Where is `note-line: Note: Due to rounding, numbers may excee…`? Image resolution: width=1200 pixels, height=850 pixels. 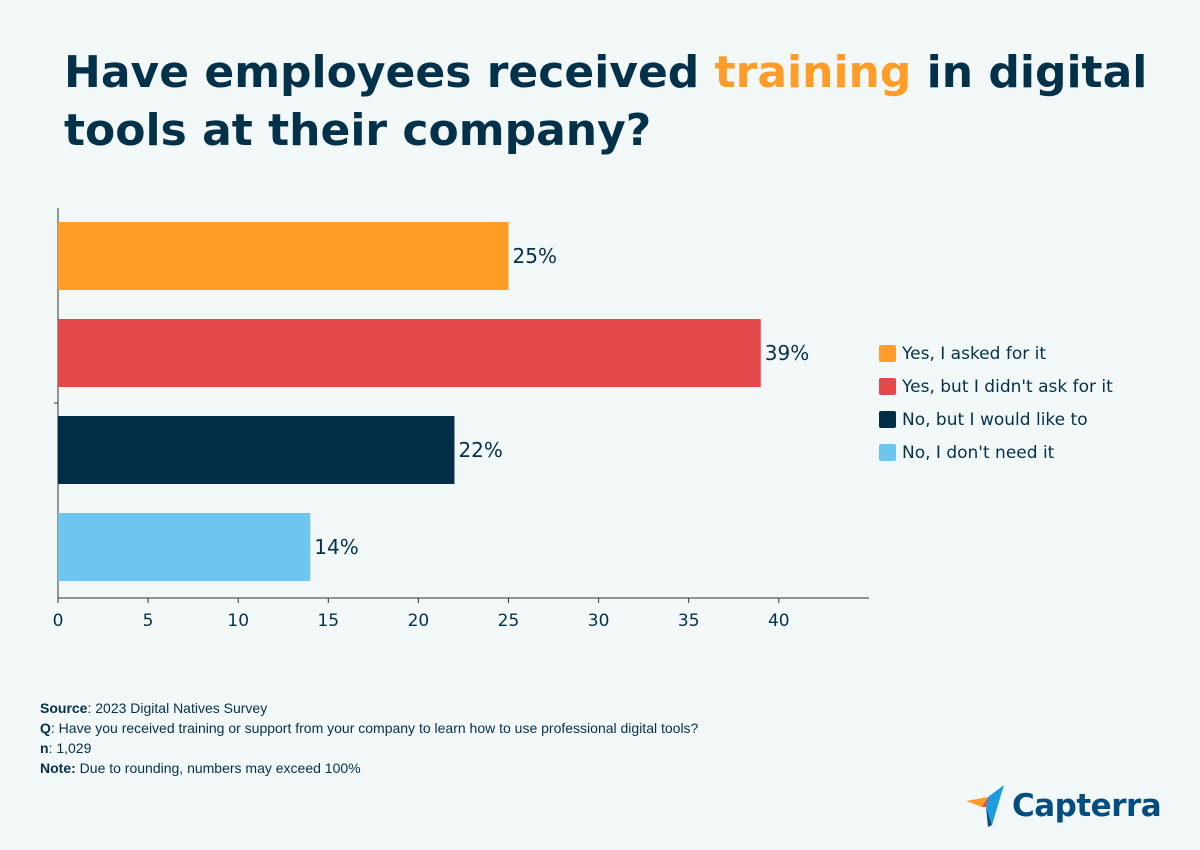 note-line: Note: Due to rounding, numbers may excee… is located at coordinates (200, 768).